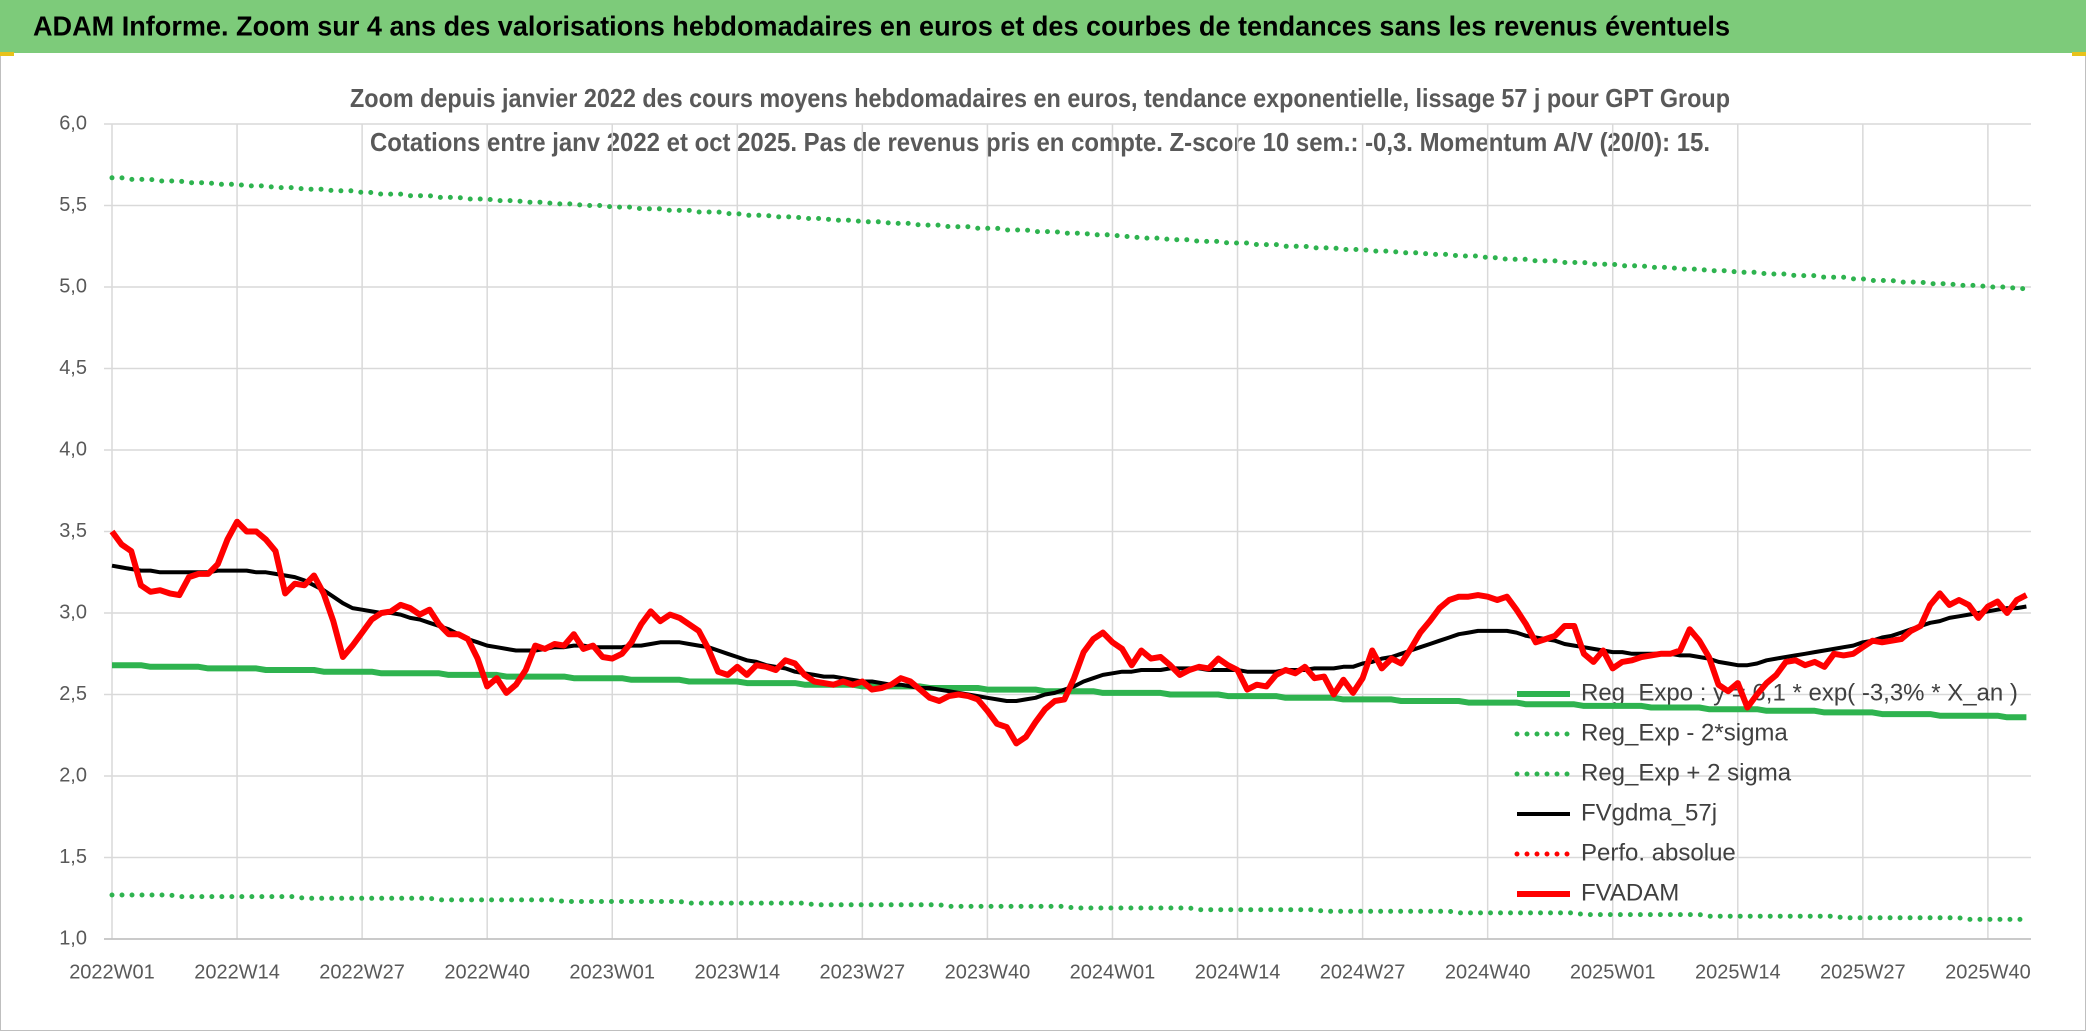 The width and height of the screenshot is (2086, 1036). What do you see at coordinates (73, 368) in the screenshot?
I see `y-tick-label: 4,5` at bounding box center [73, 368].